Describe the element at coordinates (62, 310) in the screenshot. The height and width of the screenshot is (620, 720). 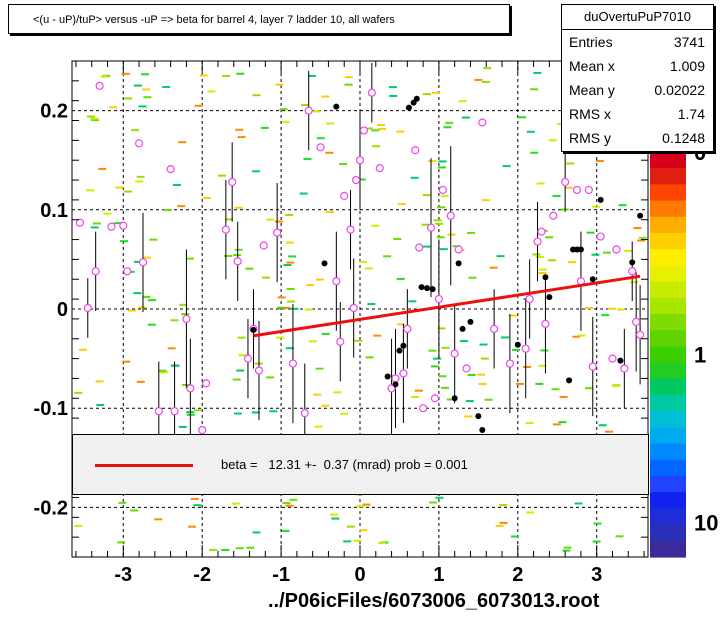
I see `y-tick-label: 0` at that location.